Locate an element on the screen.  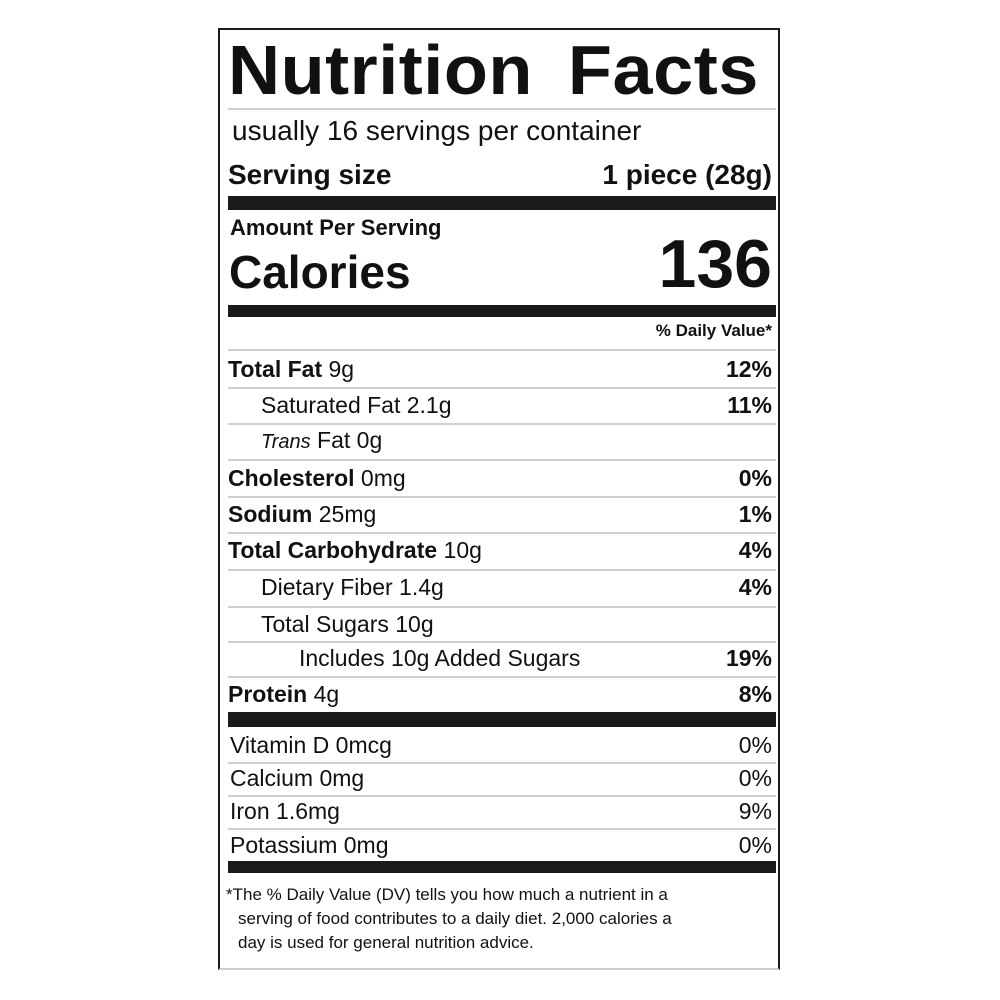
nutrient-label: Protein 4g is located at coordinates (283, 694).